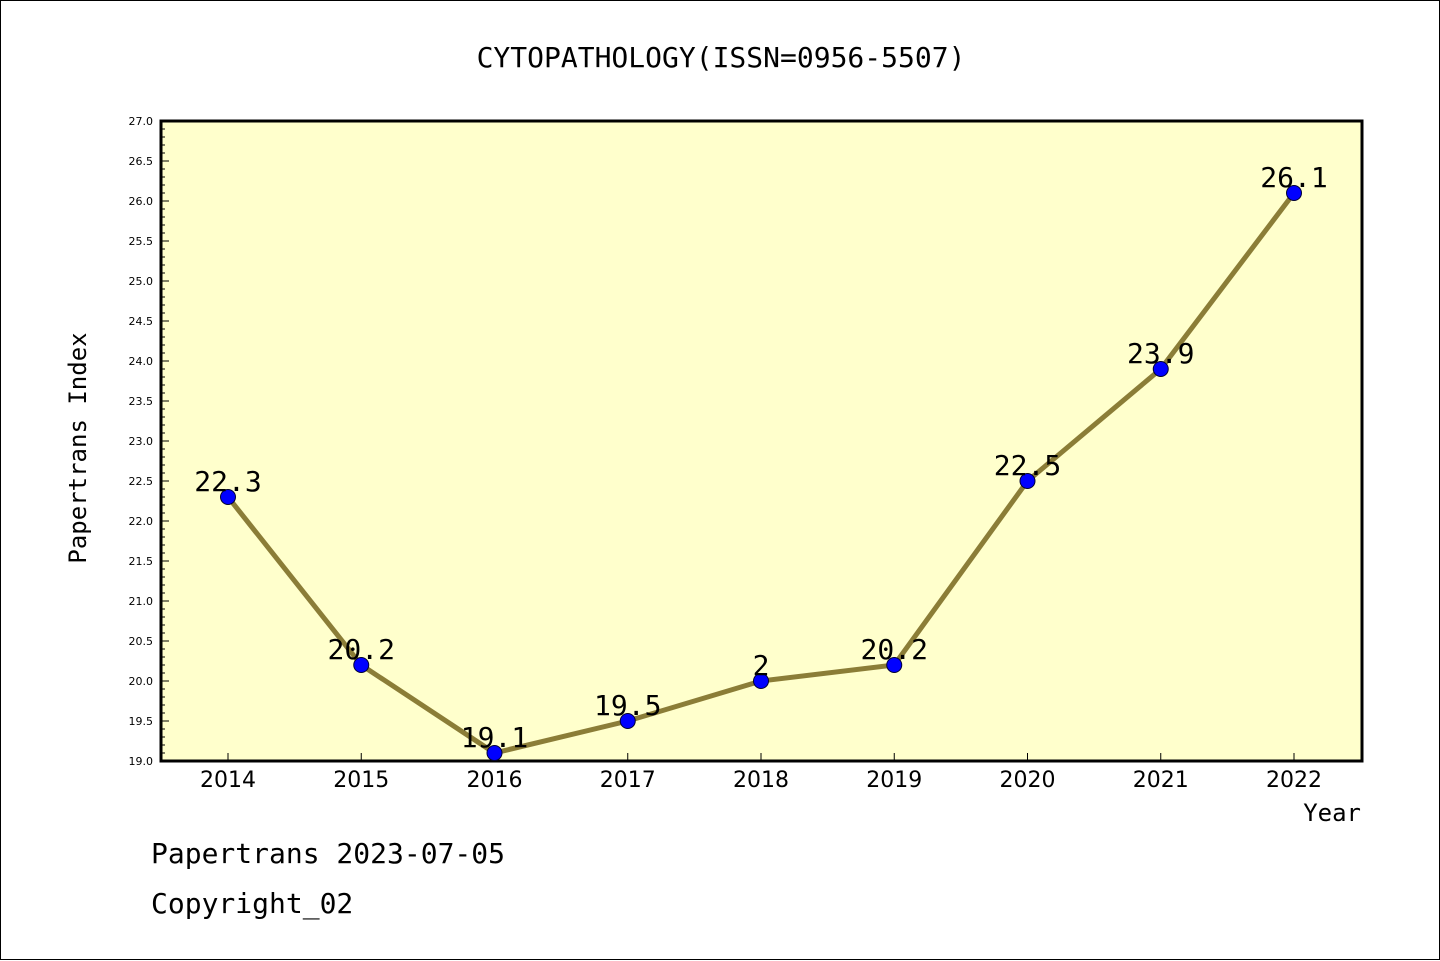 The height and width of the screenshot is (961, 1440). What do you see at coordinates (1293, 177) in the screenshot?
I see `data-label: 26.1` at bounding box center [1293, 177].